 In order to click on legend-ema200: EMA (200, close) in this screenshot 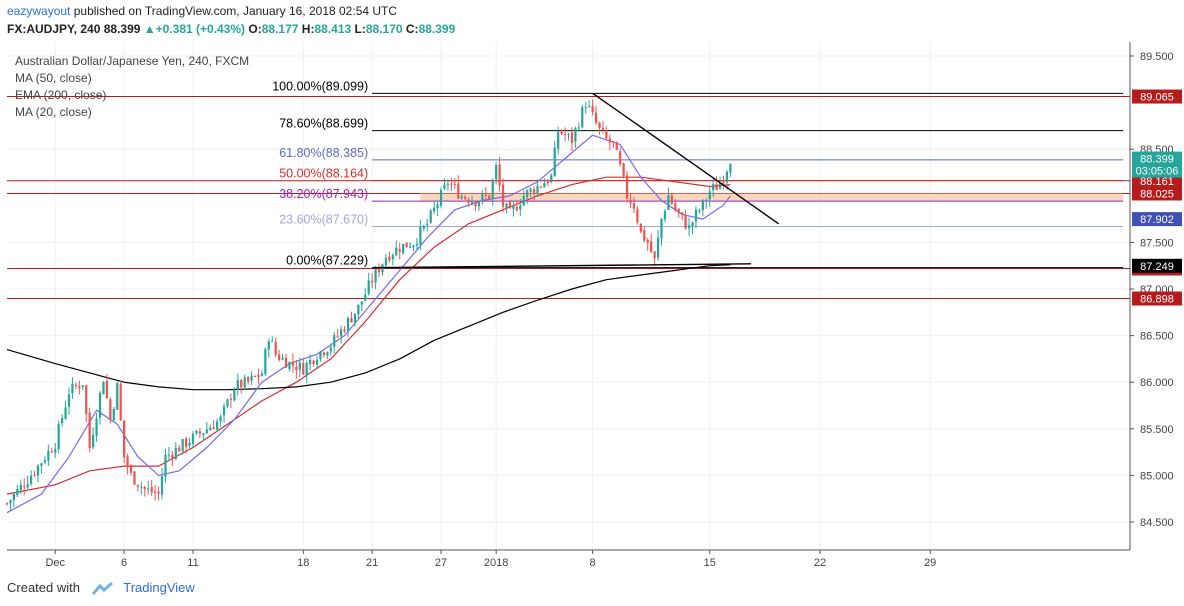, I will do `click(61, 95)`.